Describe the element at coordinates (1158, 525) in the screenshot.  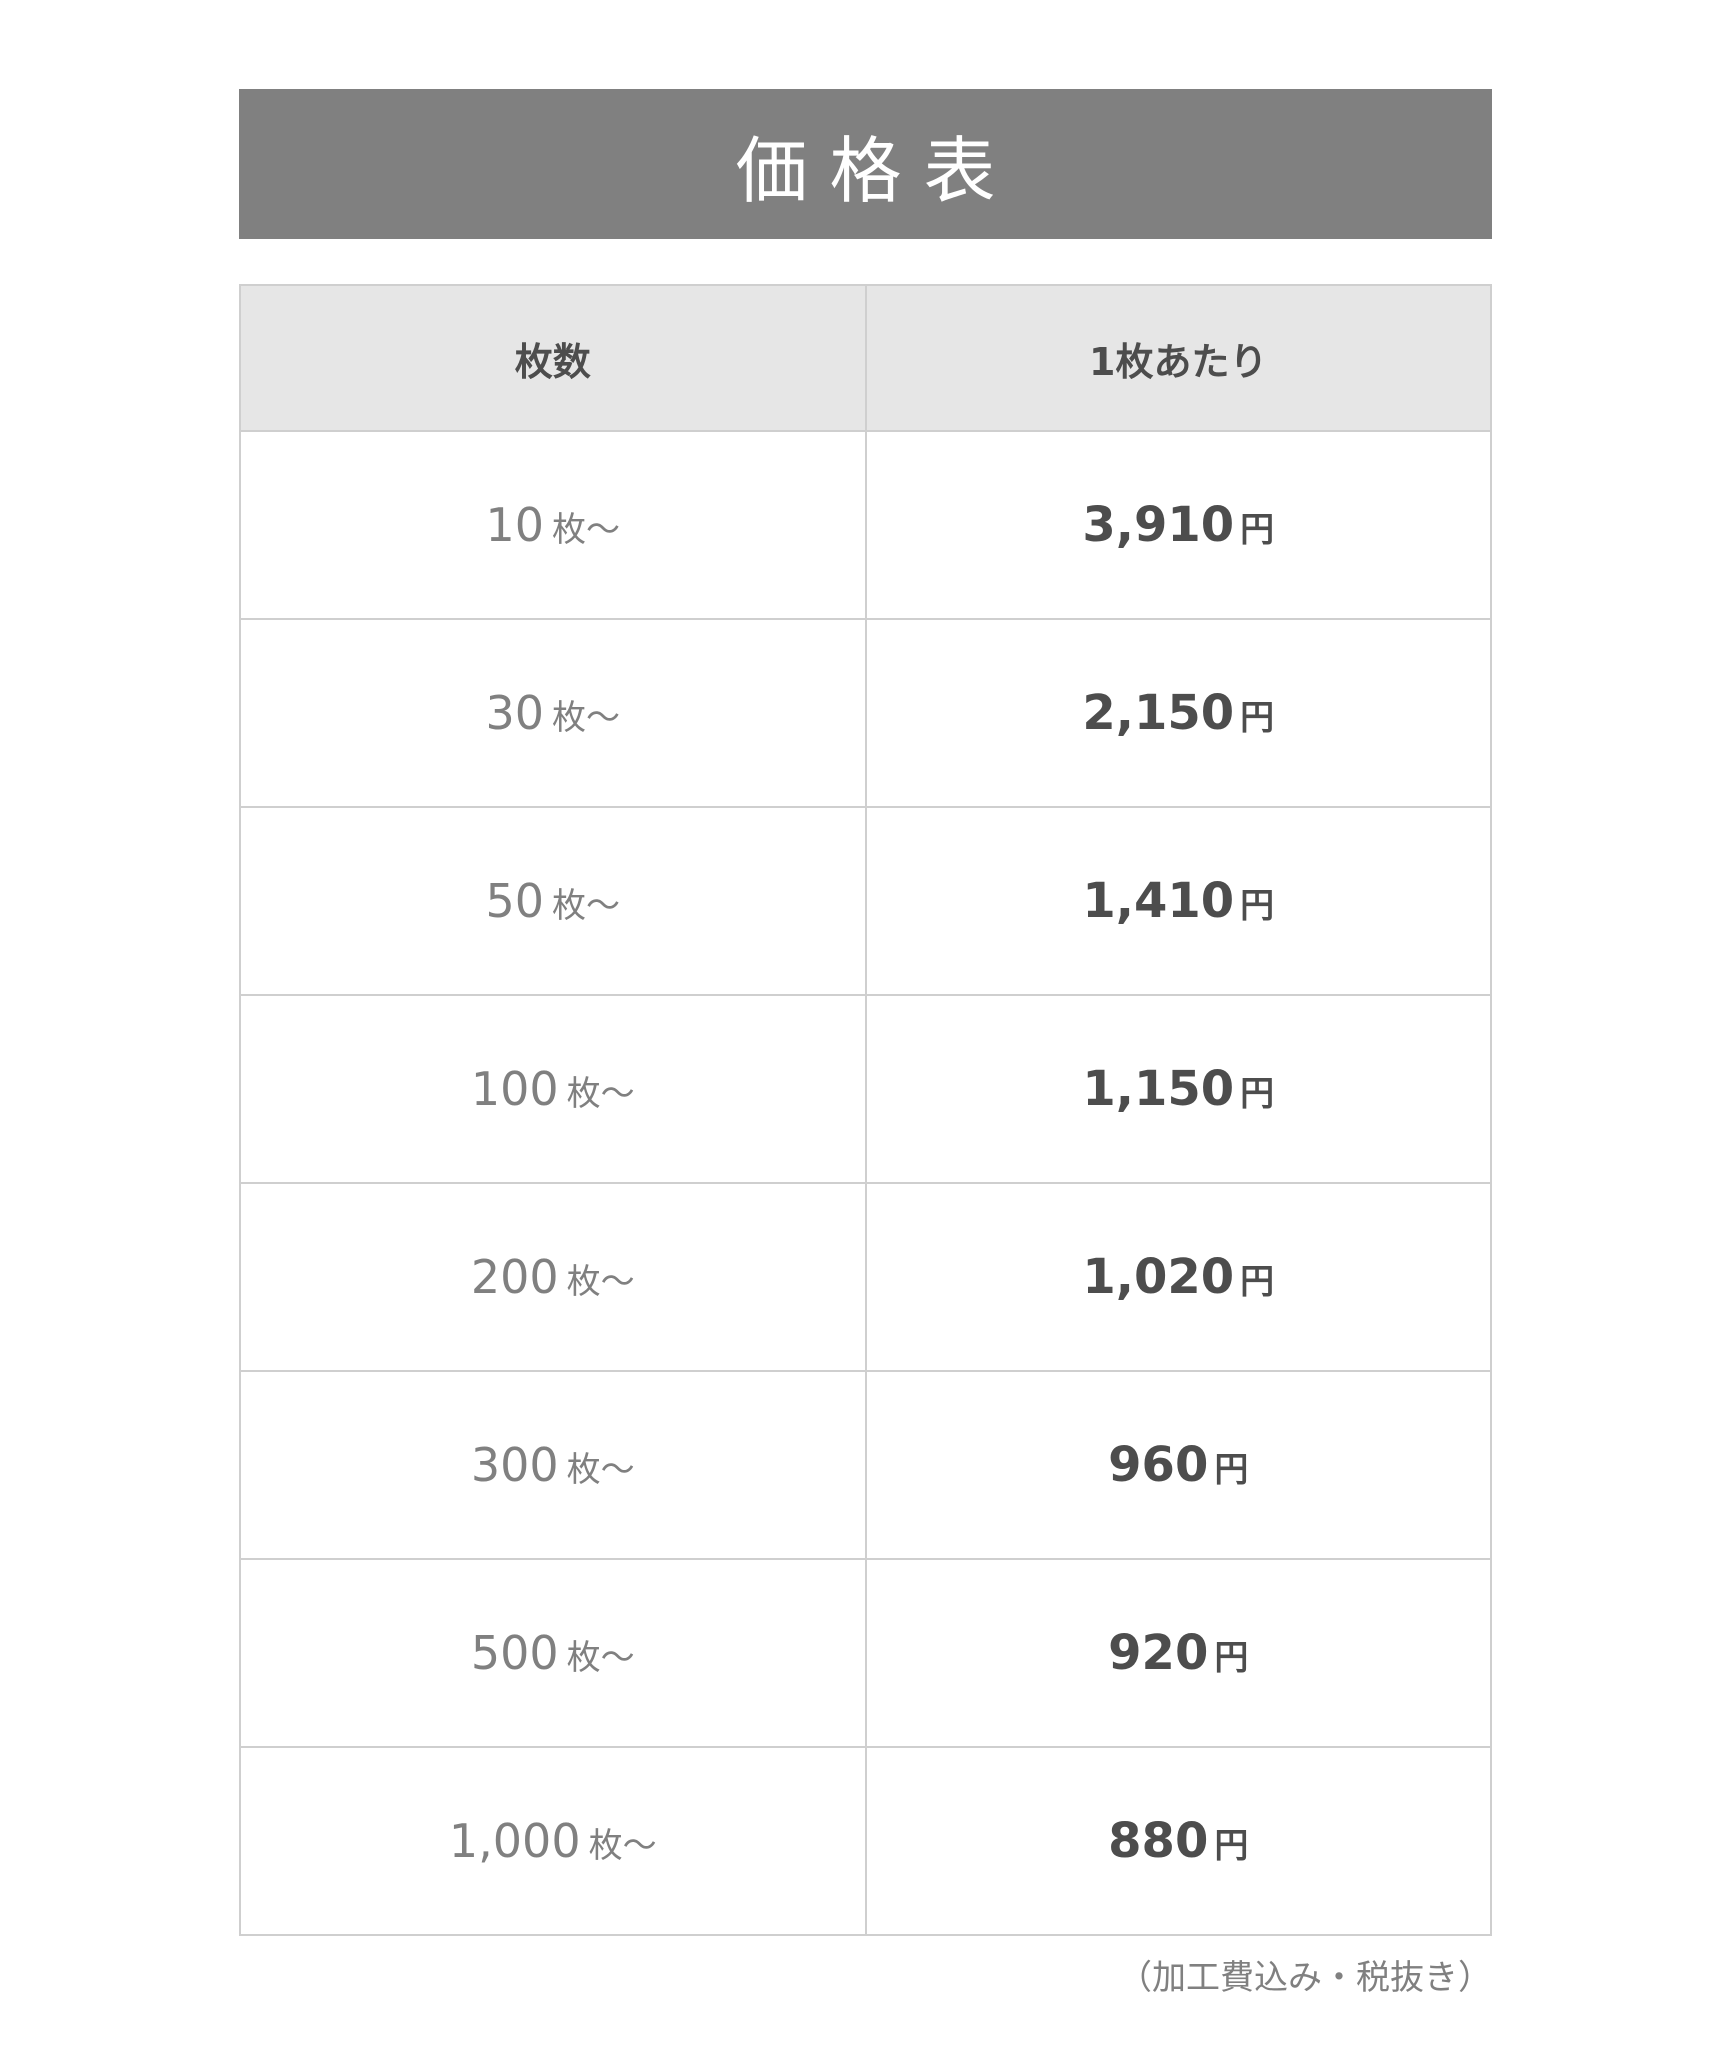
I see `price-value: 3,910` at that location.